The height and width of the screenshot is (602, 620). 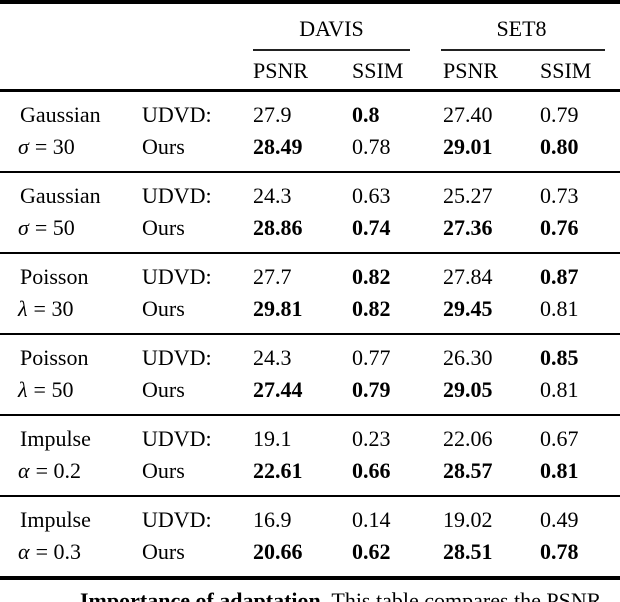 What do you see at coordinates (58, 470) in the screenshot?
I see `param-value: = 0.2` at bounding box center [58, 470].